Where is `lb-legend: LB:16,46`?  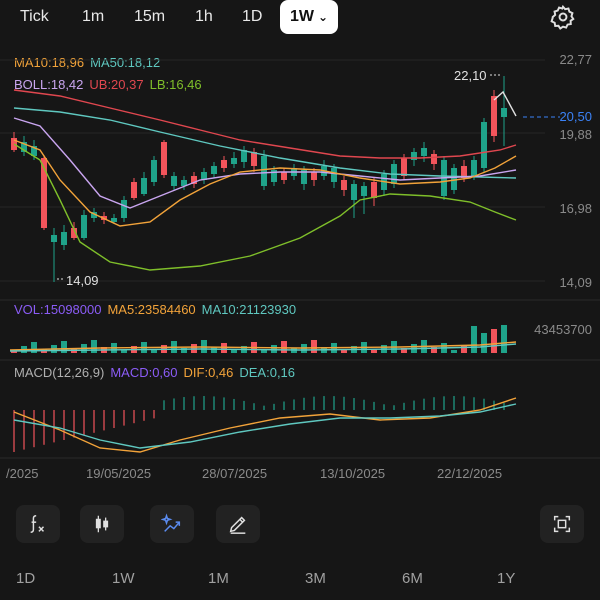 lb-legend: LB:16,46 is located at coordinates (175, 84).